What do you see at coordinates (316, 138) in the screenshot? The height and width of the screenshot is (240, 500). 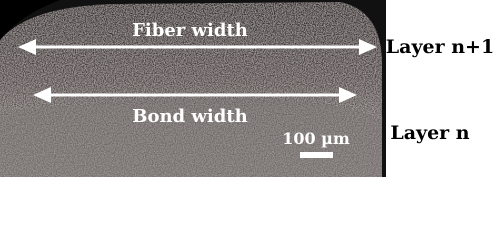 I see `scale-bar-label: 100 µm` at bounding box center [316, 138].